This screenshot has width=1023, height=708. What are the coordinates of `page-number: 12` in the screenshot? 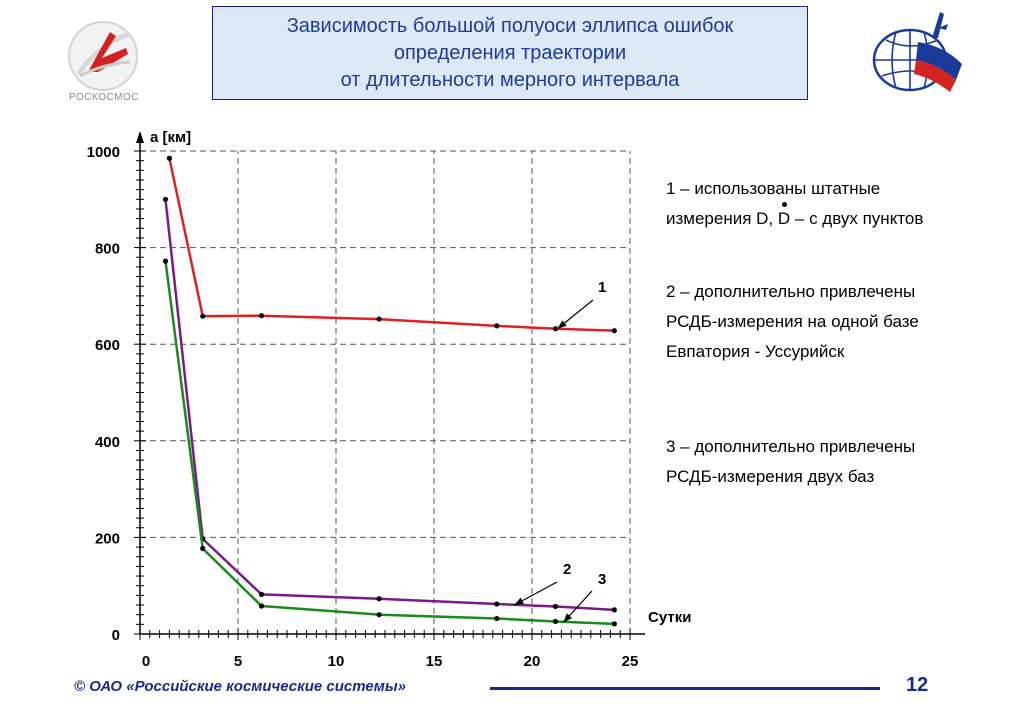 It's located at (917, 685).